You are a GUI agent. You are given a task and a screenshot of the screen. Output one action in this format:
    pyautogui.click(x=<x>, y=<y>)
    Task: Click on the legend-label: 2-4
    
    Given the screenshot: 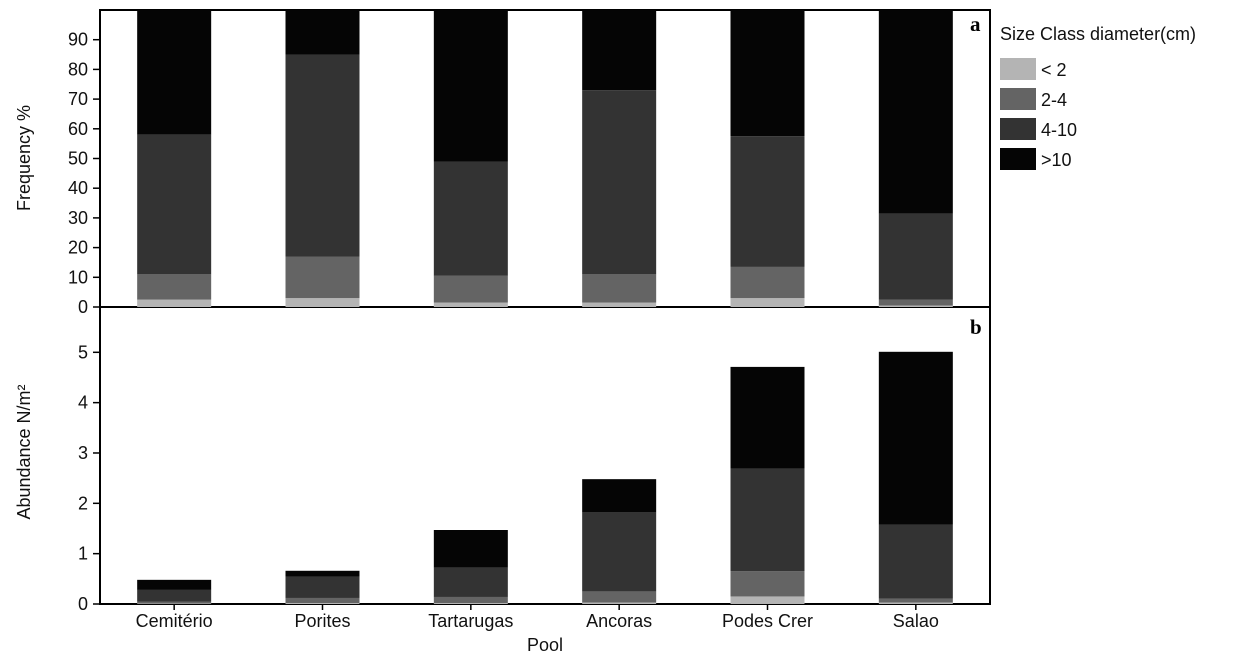 What is the action you would take?
    pyautogui.click(x=1054, y=100)
    